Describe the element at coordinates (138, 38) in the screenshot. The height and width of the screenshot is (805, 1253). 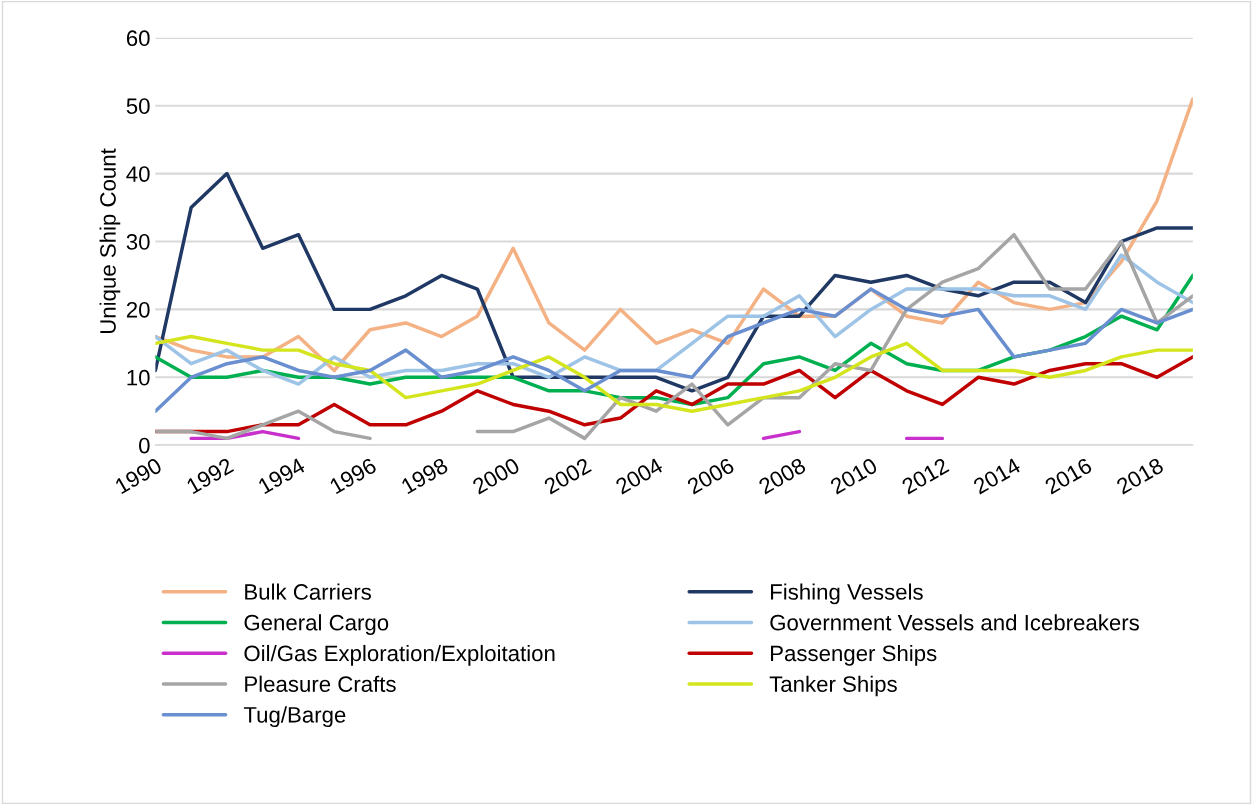
I see `y-tick-label: 60` at that location.